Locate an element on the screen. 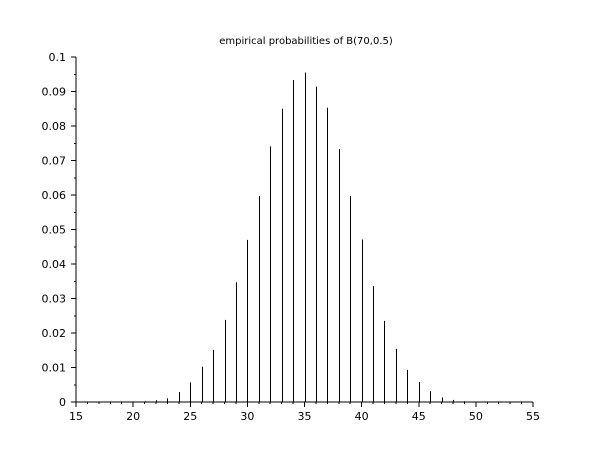 The image size is (610, 460). x-tick-label: 40 is located at coordinates (362, 416).